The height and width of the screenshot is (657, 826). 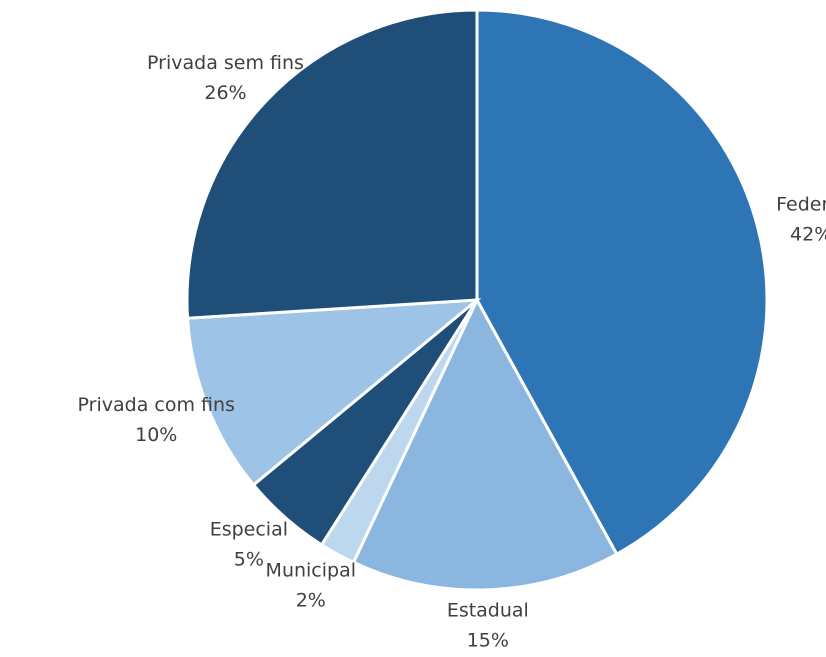 I want to click on slice-value: 26%, so click(x=225, y=93).